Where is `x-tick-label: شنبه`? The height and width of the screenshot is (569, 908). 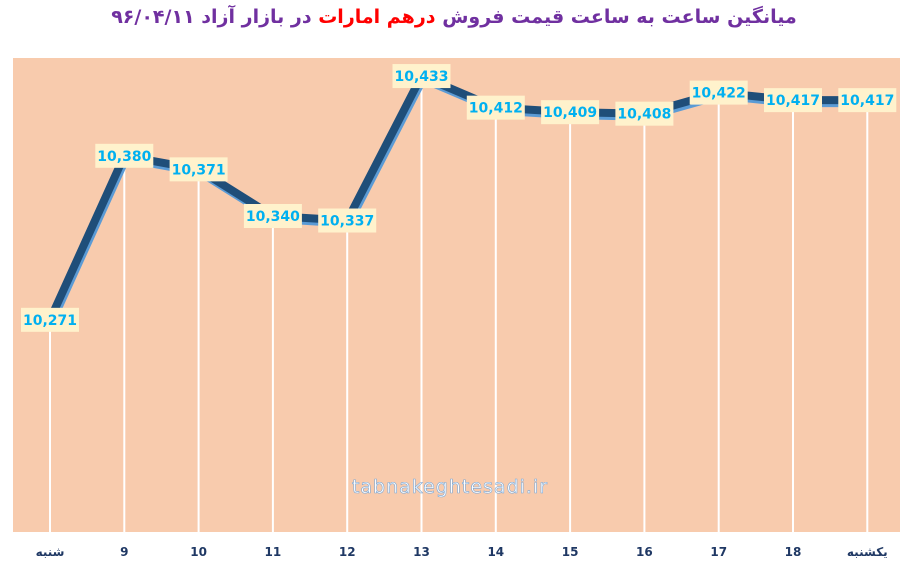 x-tick-label: شنبه is located at coordinates (50, 552).